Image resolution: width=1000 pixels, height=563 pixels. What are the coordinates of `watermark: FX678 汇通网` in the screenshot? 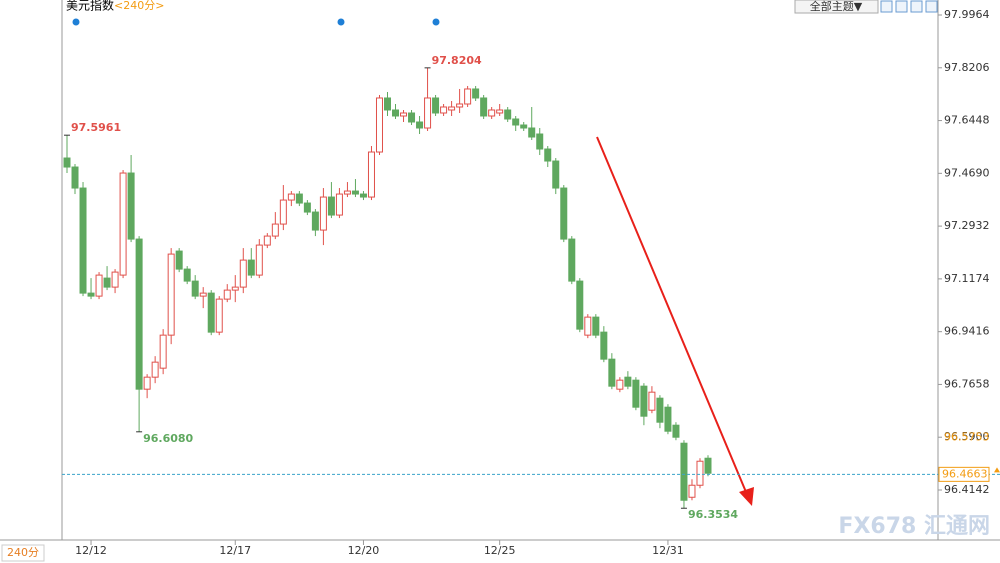 It's located at (914, 526).